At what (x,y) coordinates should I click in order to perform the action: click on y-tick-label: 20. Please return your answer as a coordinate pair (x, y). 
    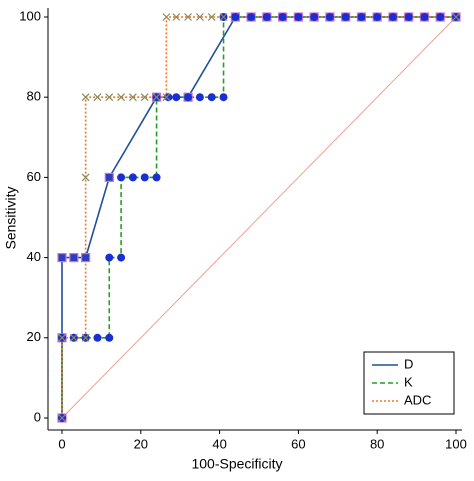
    Looking at the image, I should click on (34, 336).